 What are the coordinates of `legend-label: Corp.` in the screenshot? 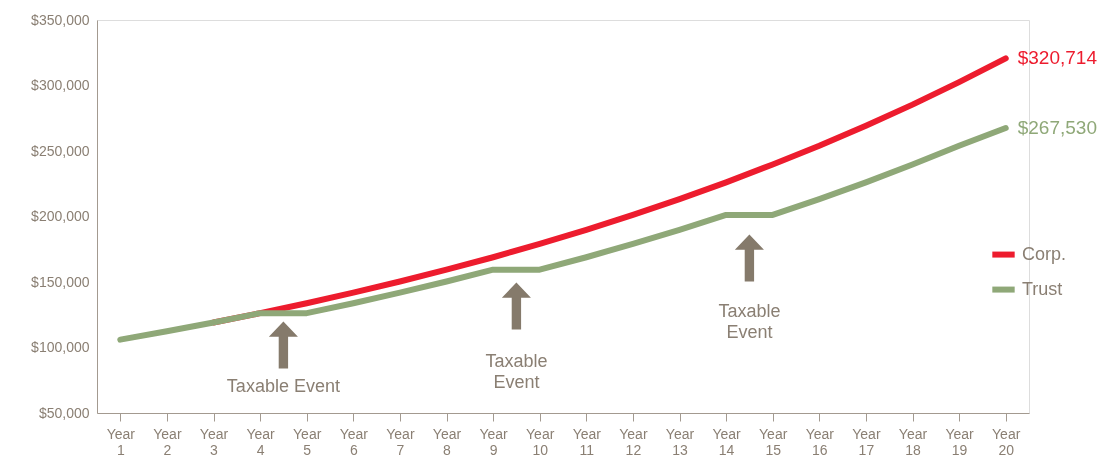 It's located at (1044, 253).